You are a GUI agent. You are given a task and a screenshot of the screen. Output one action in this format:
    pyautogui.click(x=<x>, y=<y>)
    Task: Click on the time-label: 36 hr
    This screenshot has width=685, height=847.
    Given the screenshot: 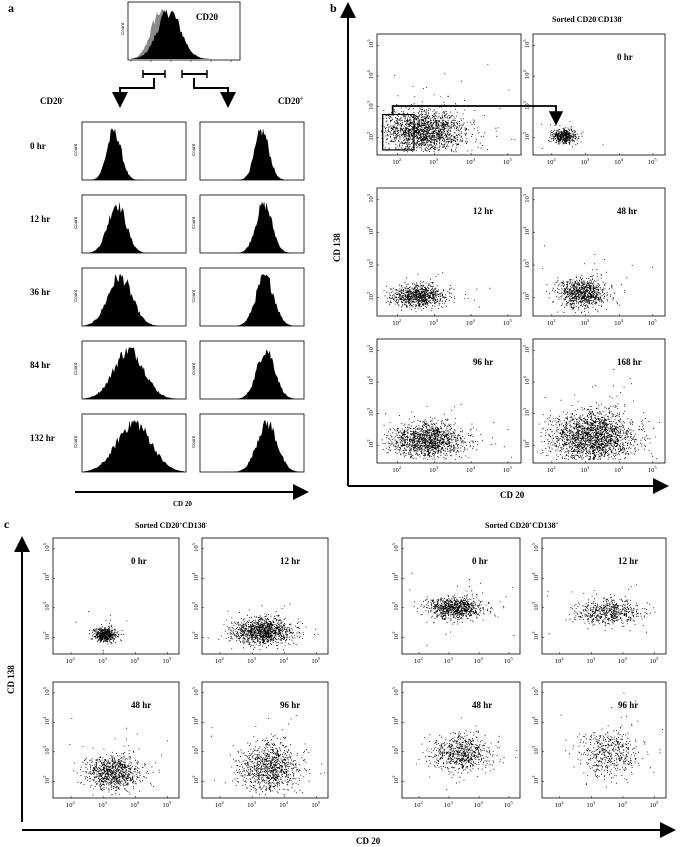 What is the action you would take?
    pyautogui.click(x=40, y=292)
    